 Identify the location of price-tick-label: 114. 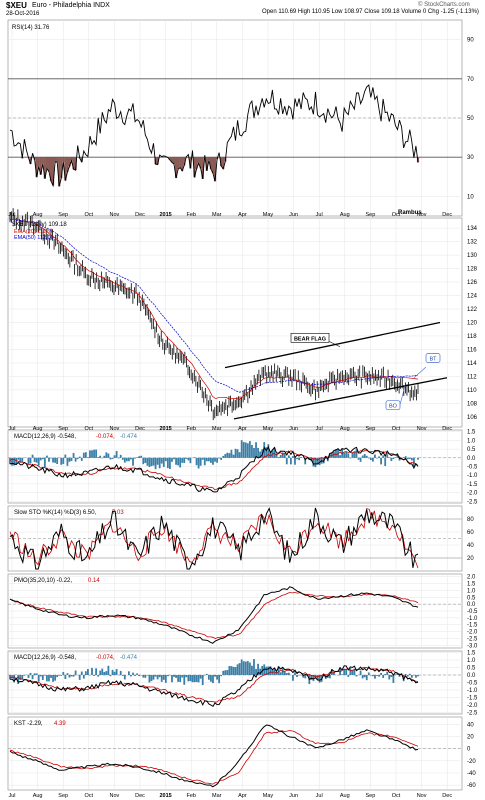
(472, 364).